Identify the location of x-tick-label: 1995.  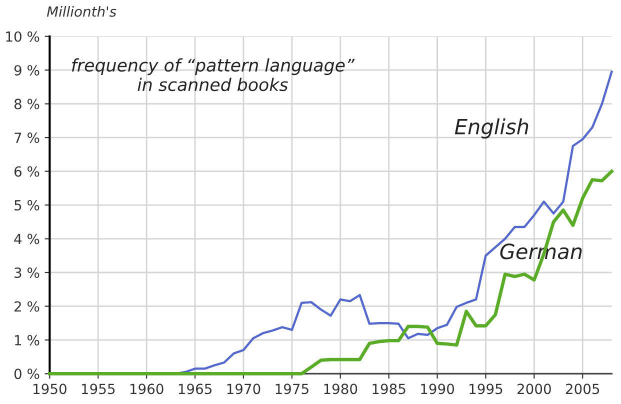
(486, 389).